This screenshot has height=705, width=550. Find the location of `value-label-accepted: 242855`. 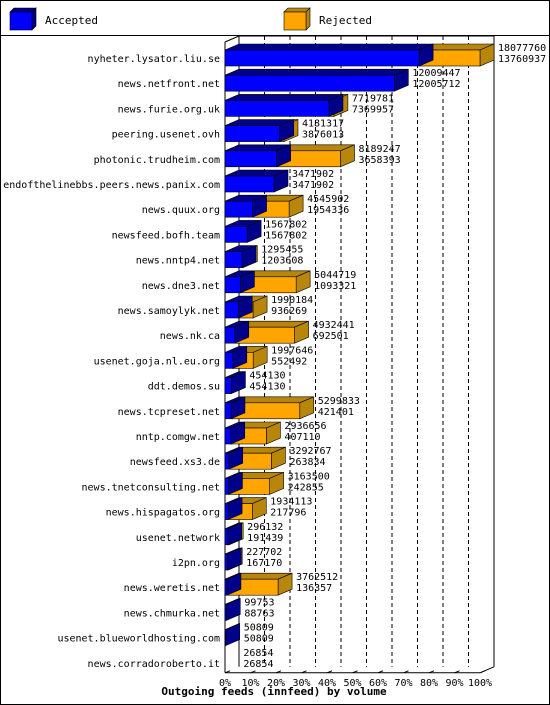

value-label-accepted: 242855 is located at coordinates (306, 487).